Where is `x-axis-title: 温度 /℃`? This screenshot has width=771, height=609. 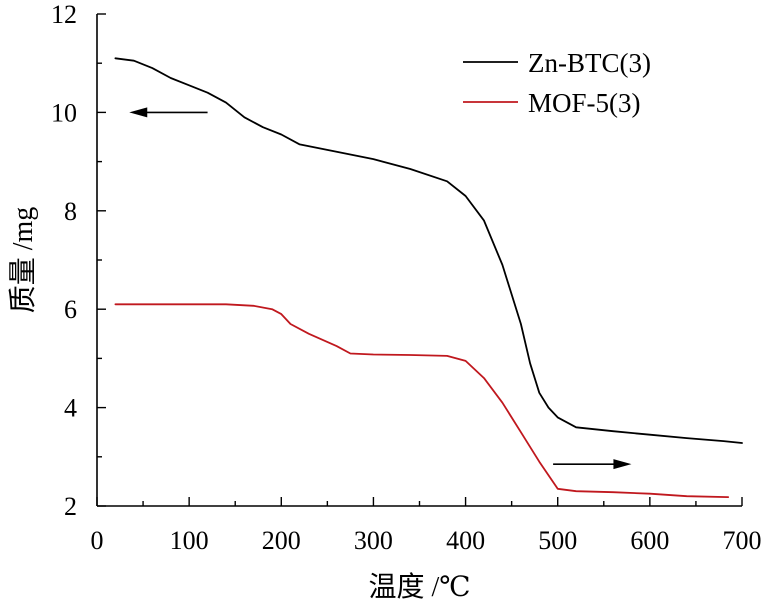
x-axis-title: 温度 /℃ is located at coordinates (419, 587).